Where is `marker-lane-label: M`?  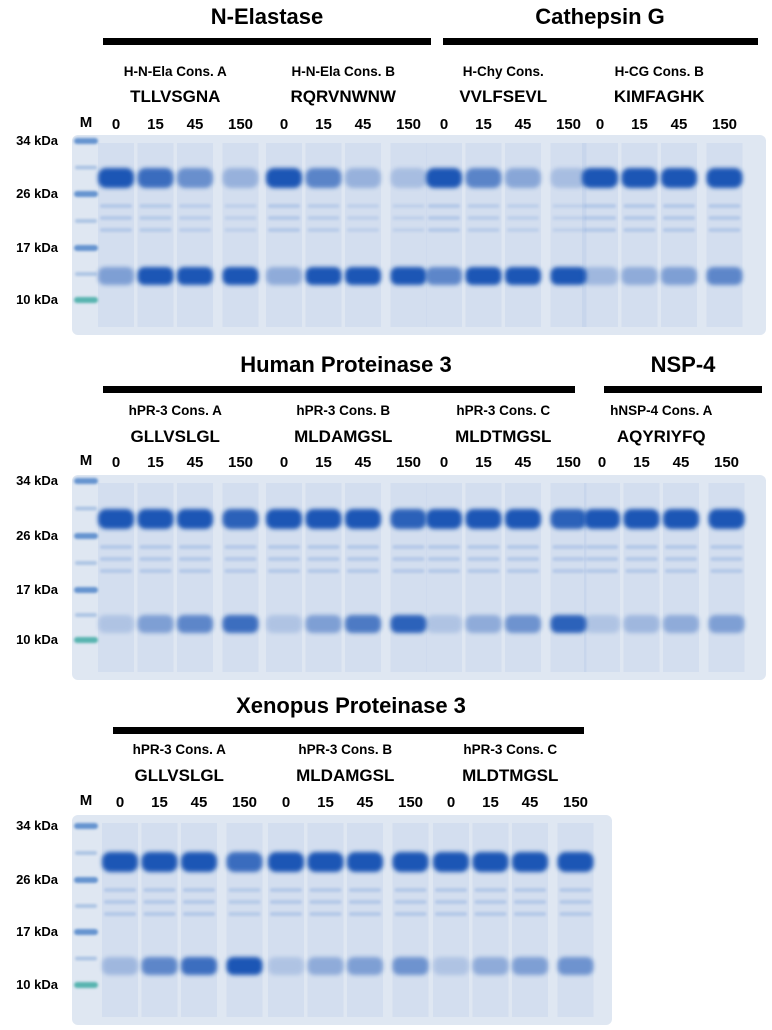
marker-lane-label: M is located at coordinates (86, 460).